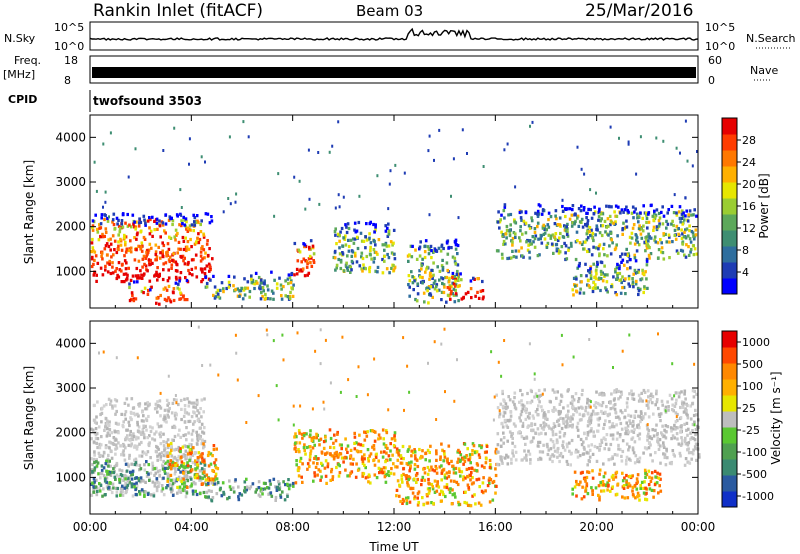 The height and width of the screenshot is (554, 800). What do you see at coordinates (729, 190) in the screenshot?
I see `colorbar-segment` at bounding box center [729, 190].